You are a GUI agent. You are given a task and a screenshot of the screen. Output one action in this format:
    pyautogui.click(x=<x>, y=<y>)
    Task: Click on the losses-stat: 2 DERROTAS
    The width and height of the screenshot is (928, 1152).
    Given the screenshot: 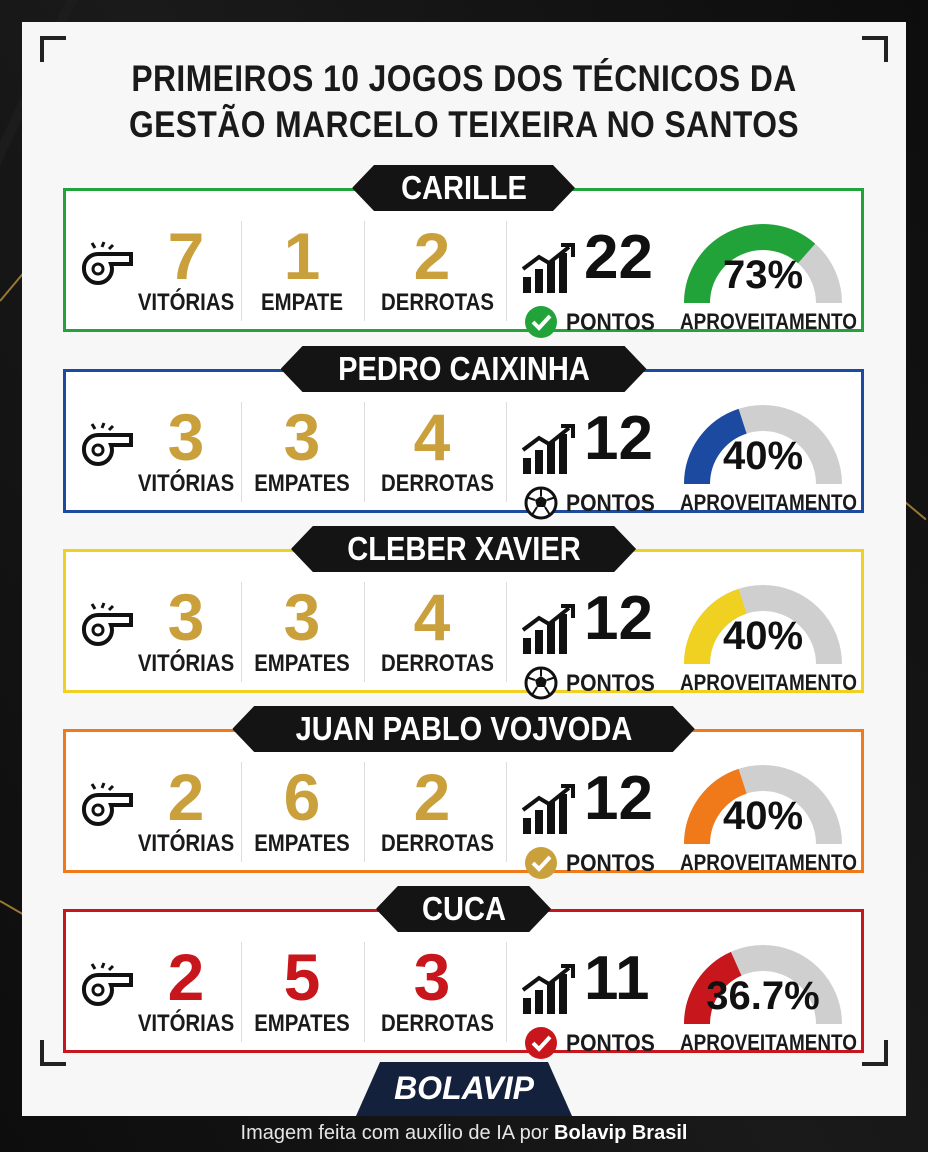 What is the action you would take?
    pyautogui.click(x=433, y=809)
    